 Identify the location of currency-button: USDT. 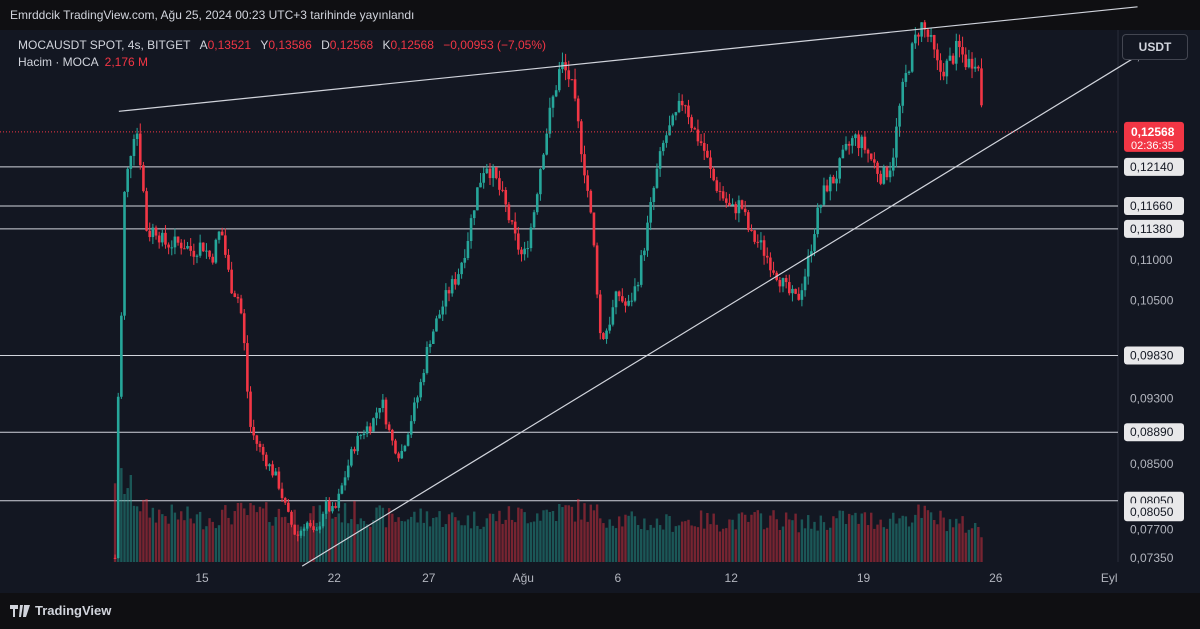
(1155, 47).